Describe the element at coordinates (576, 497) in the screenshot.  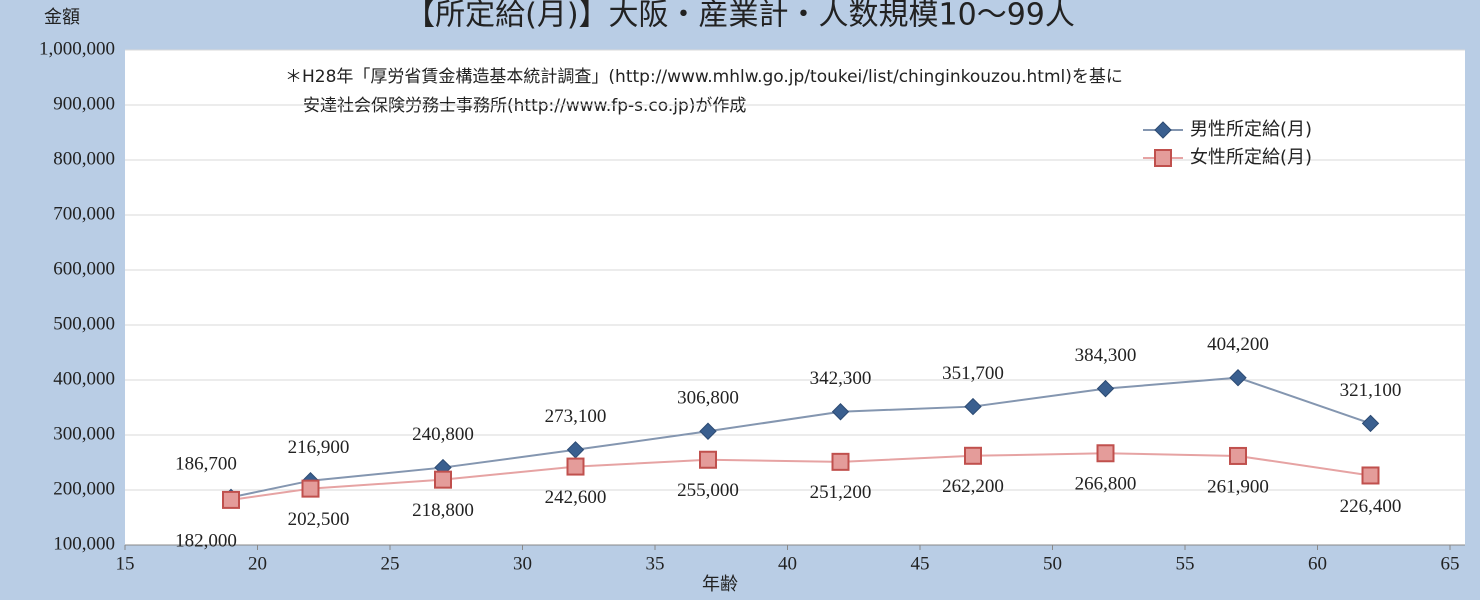
I see `data-label: 242,600` at that location.